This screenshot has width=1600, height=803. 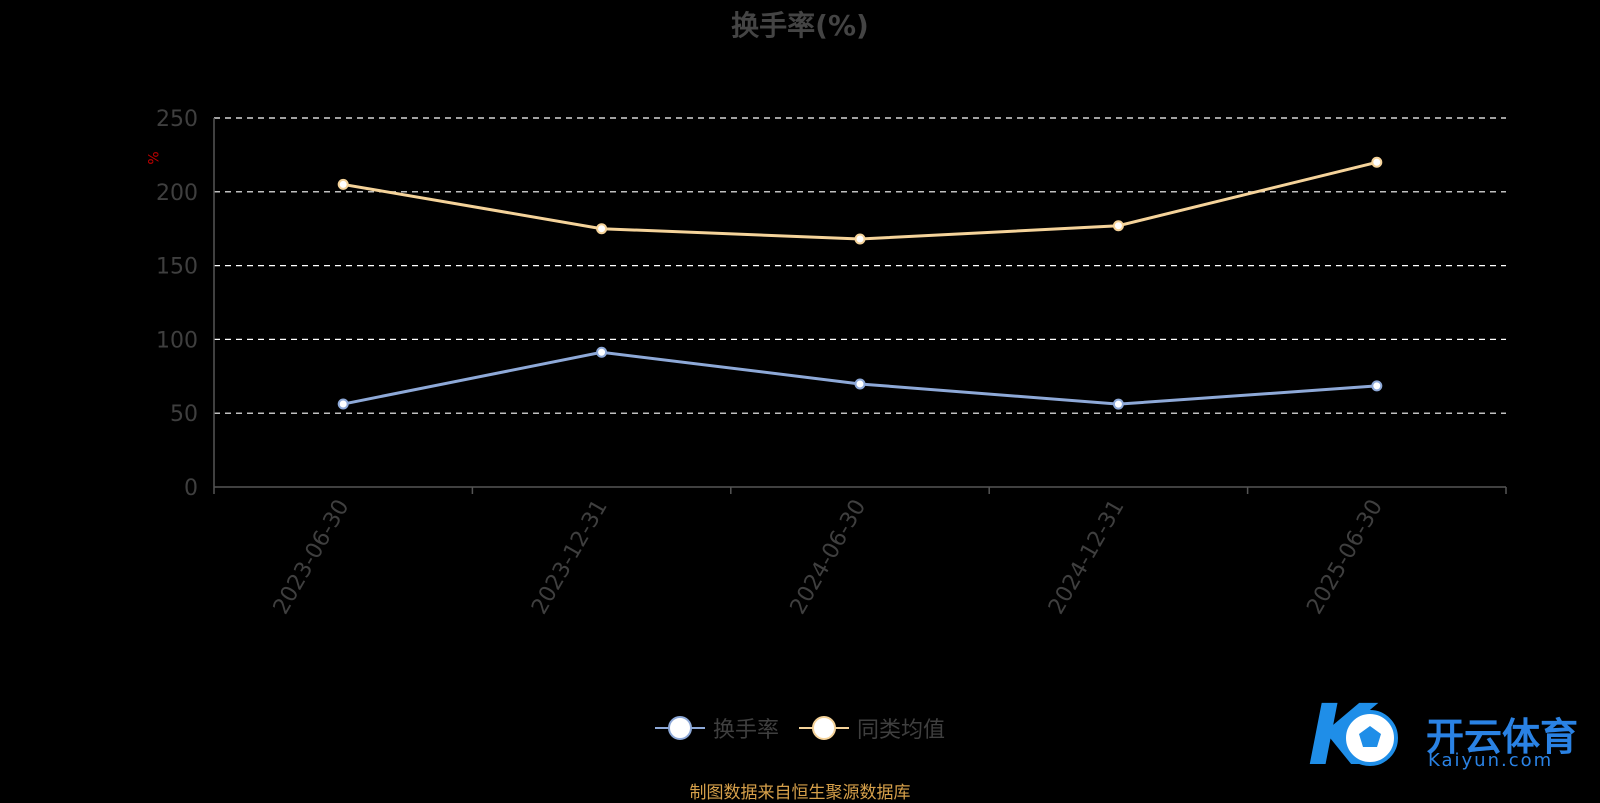 I want to click on x-tick-label: 2023-06-30, so click(x=312, y=557).